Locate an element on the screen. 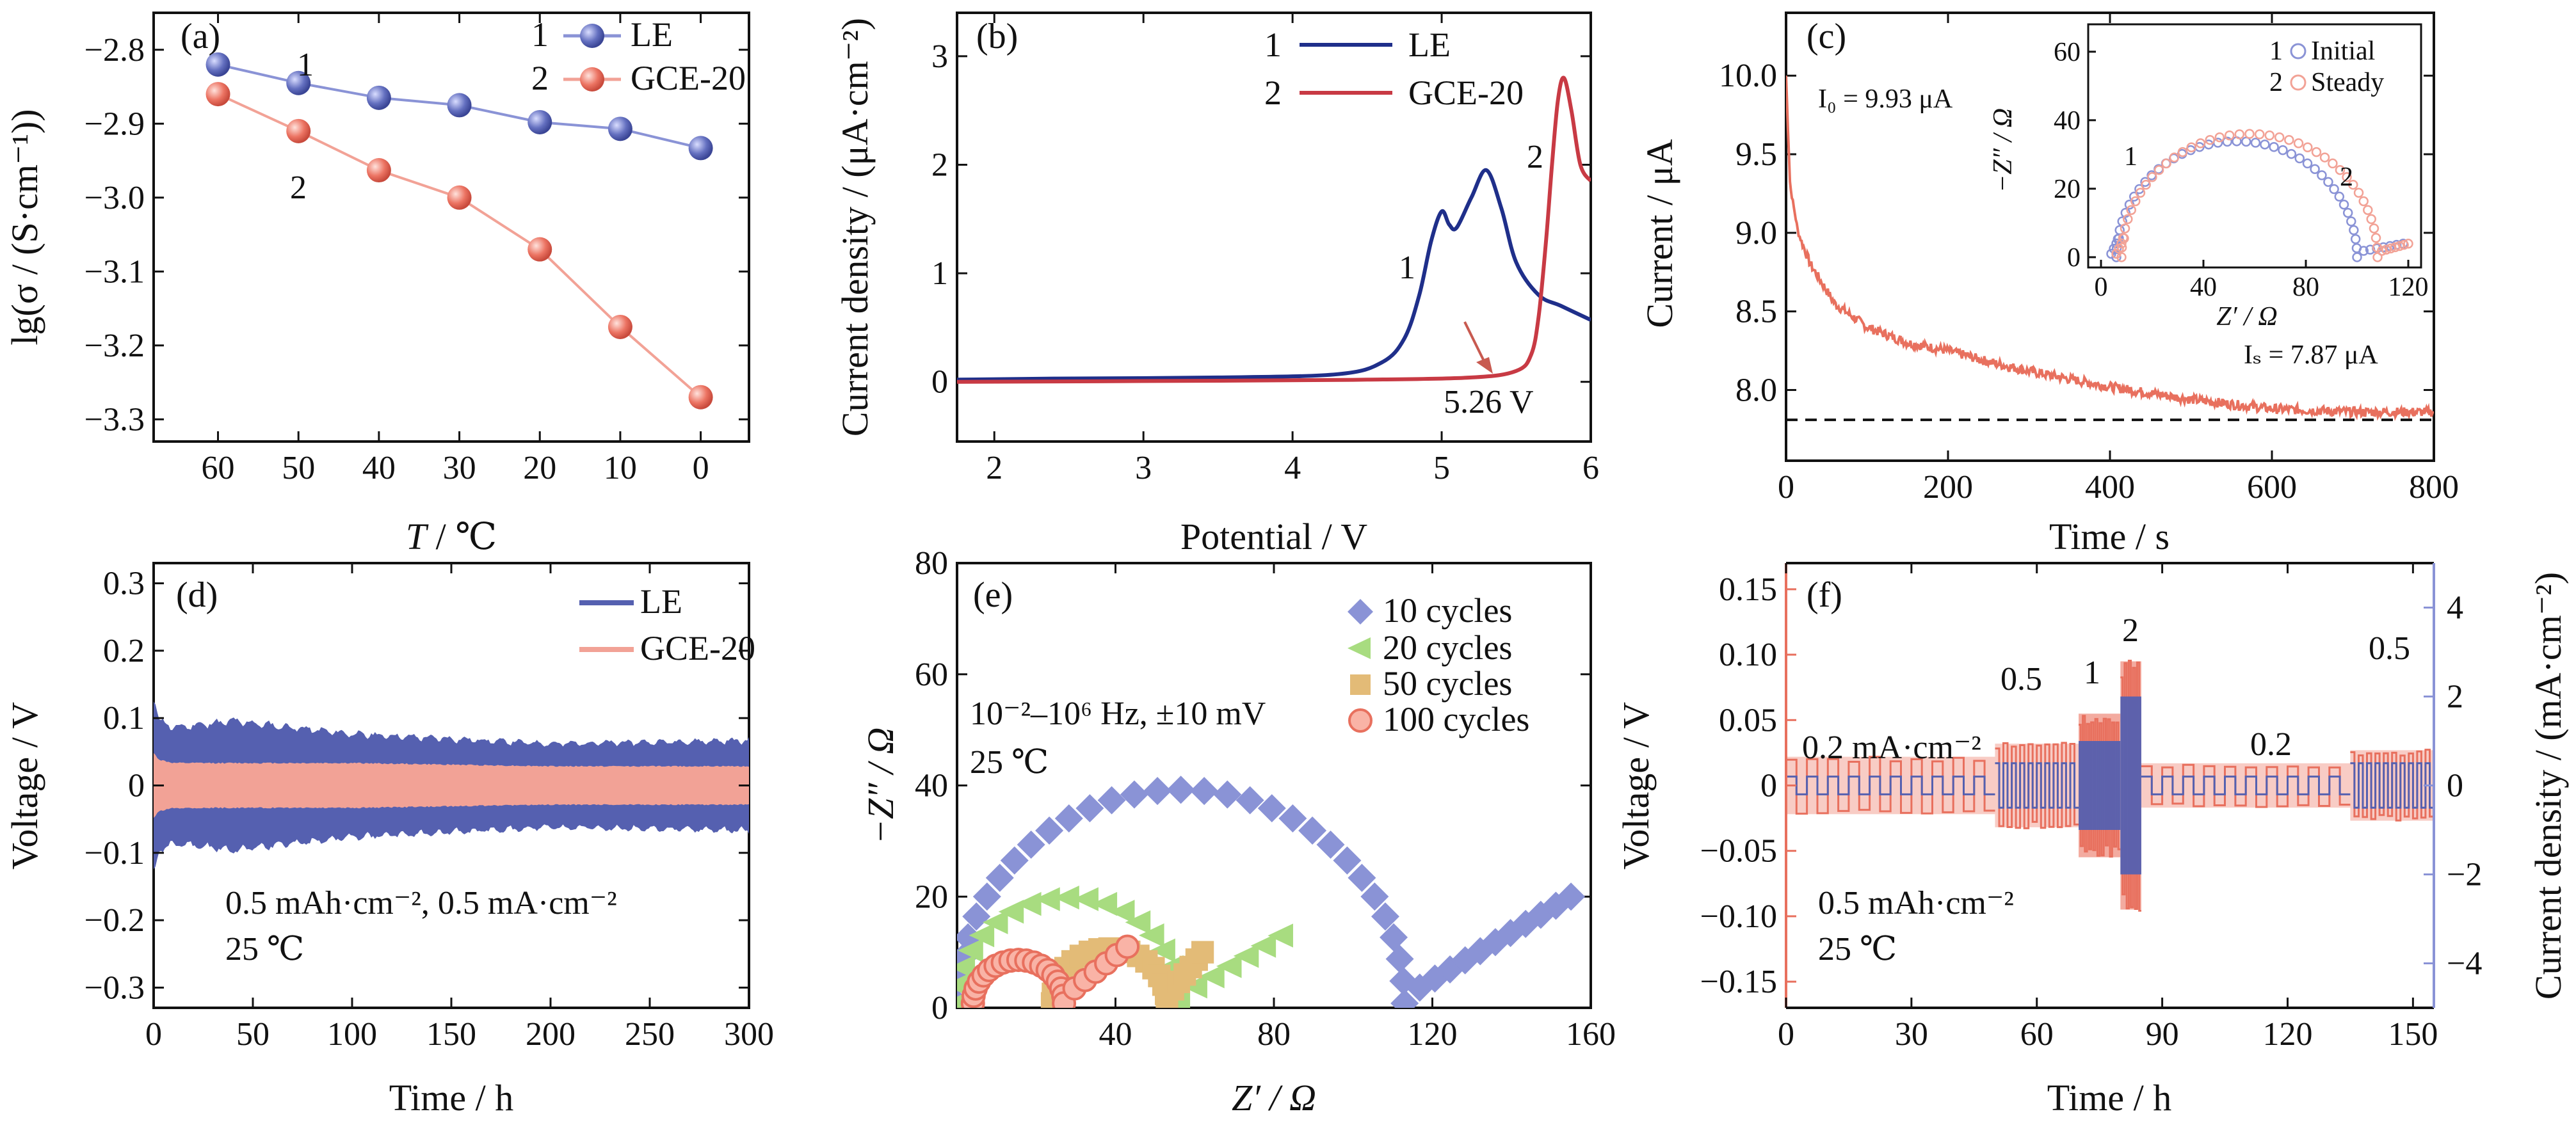  x-tick-label: 80 is located at coordinates (1274, 1034).